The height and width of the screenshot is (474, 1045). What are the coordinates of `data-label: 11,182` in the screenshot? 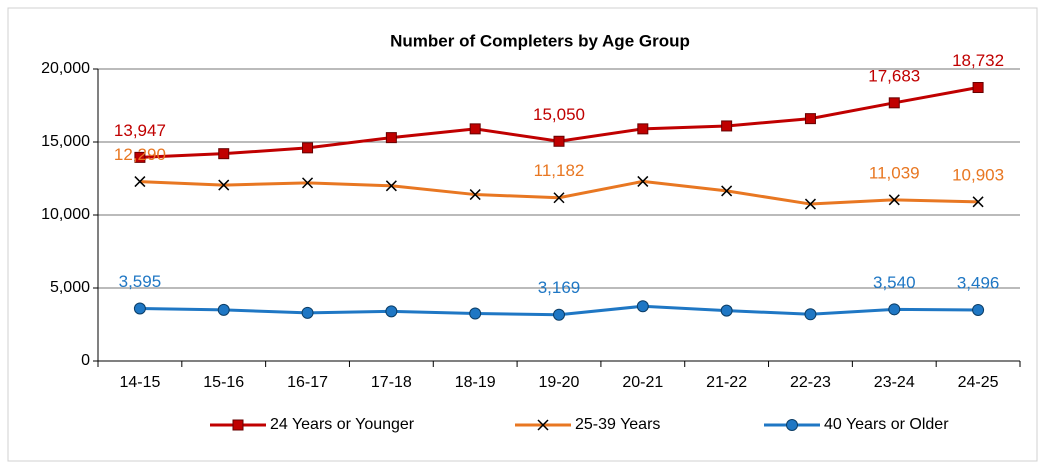 It's located at (559, 170).